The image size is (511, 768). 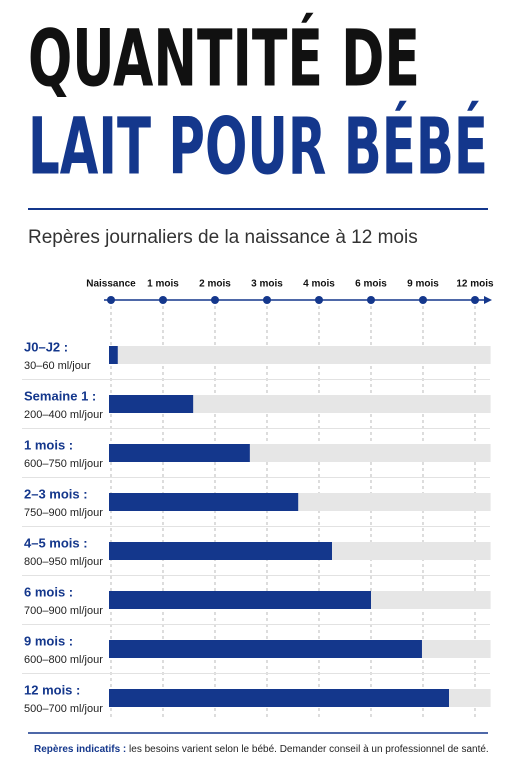 I want to click on x-tick-label: 1 mois, so click(x=163, y=284).